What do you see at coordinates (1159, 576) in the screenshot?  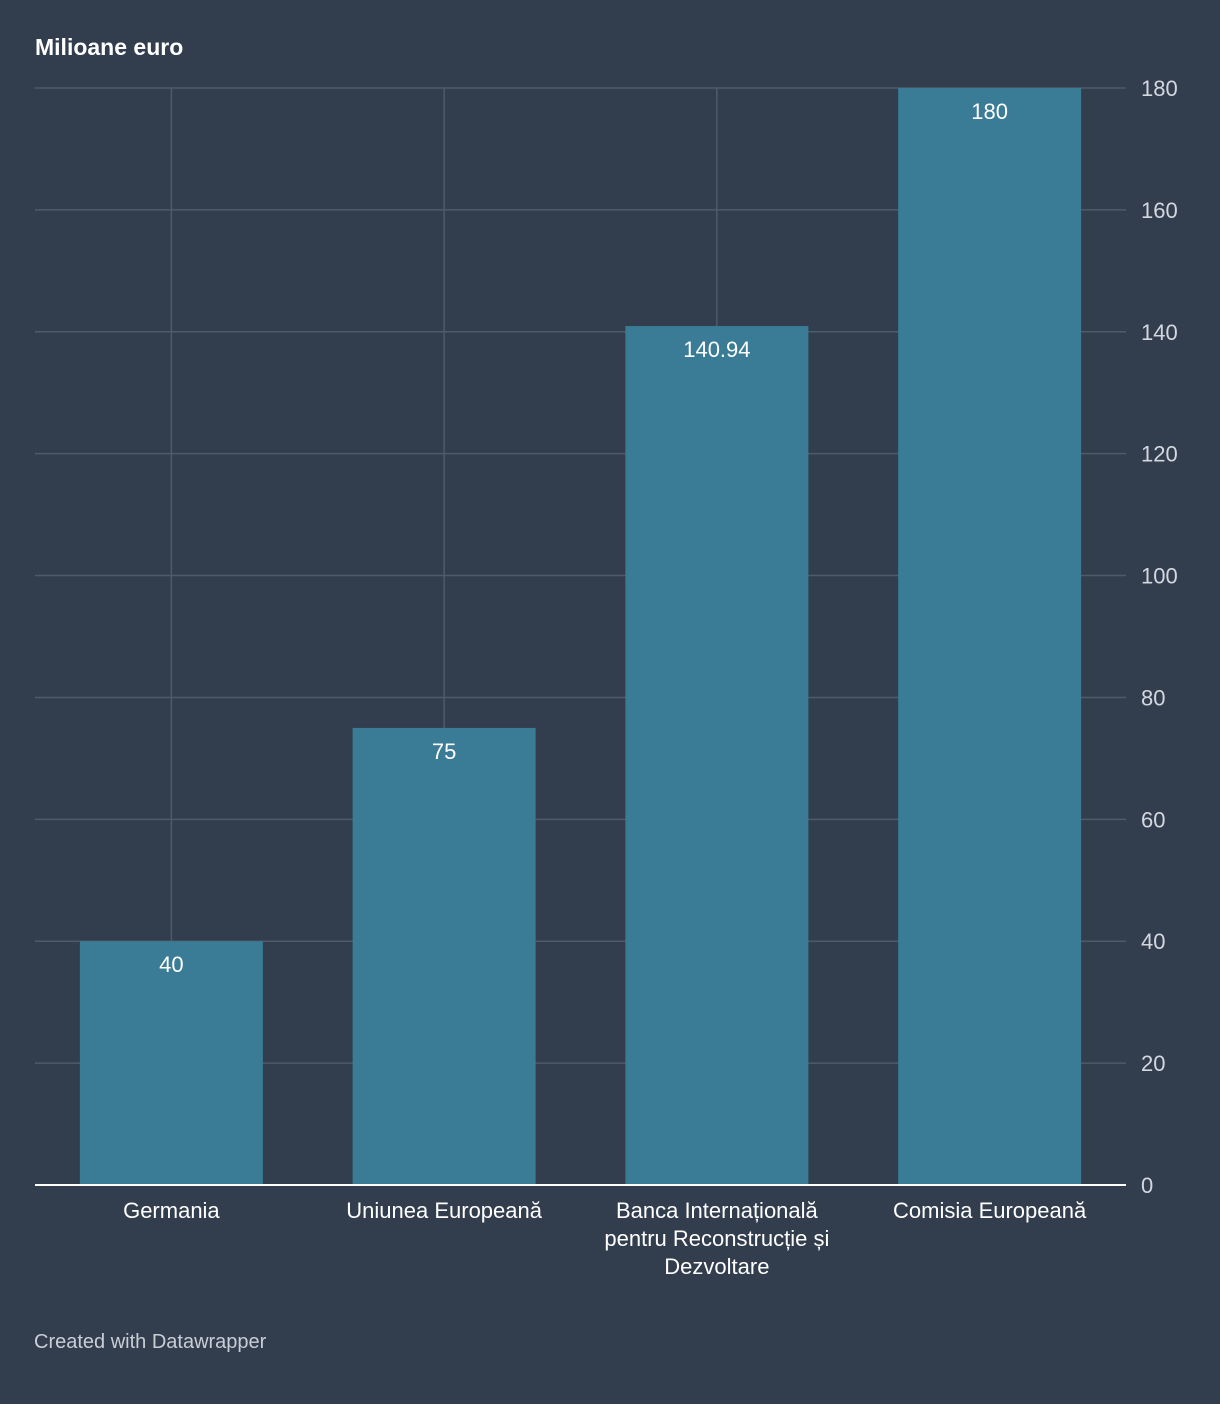 I see `y-tick-label: 100` at bounding box center [1159, 576].